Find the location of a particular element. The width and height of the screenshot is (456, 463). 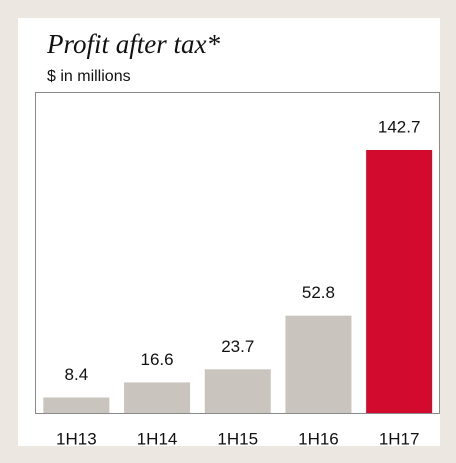

value-label: 52.8 is located at coordinates (318, 292).